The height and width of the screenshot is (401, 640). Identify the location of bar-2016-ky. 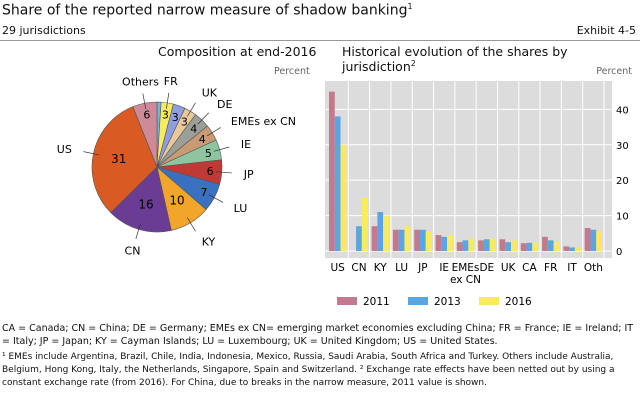
(386, 233).